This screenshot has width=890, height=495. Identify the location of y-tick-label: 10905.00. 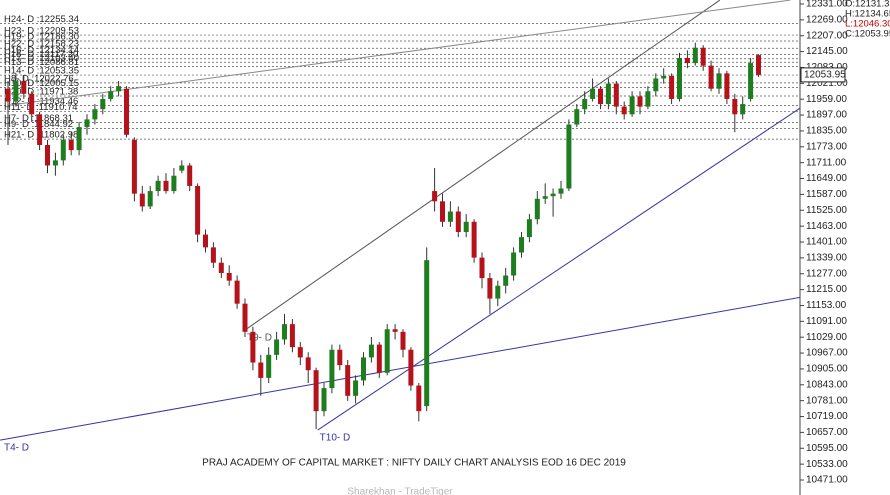
(827, 369).